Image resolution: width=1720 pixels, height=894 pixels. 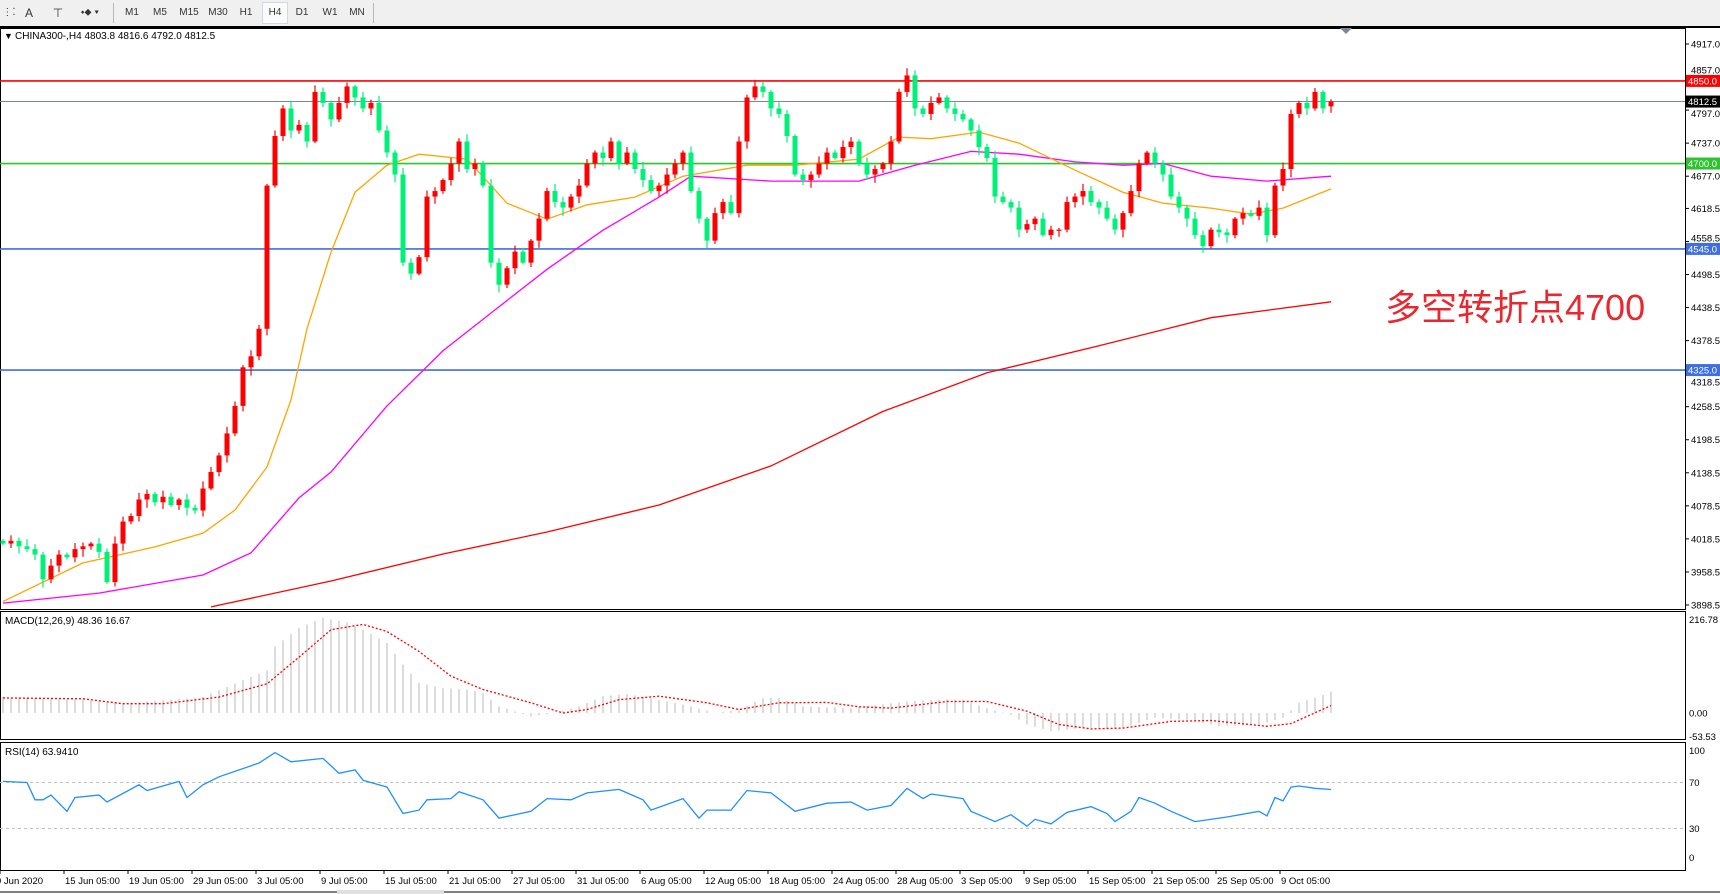 What do you see at coordinates (1705, 45) in the screenshot?
I see `price-axis-label: 4917.0` at bounding box center [1705, 45].